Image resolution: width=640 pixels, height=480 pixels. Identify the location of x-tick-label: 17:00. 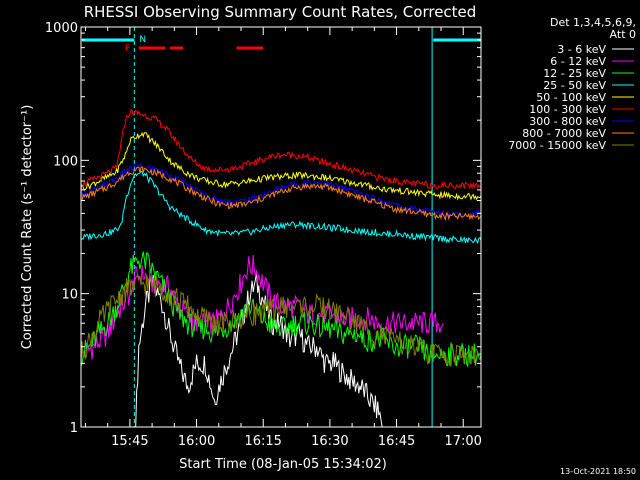
(462, 441).